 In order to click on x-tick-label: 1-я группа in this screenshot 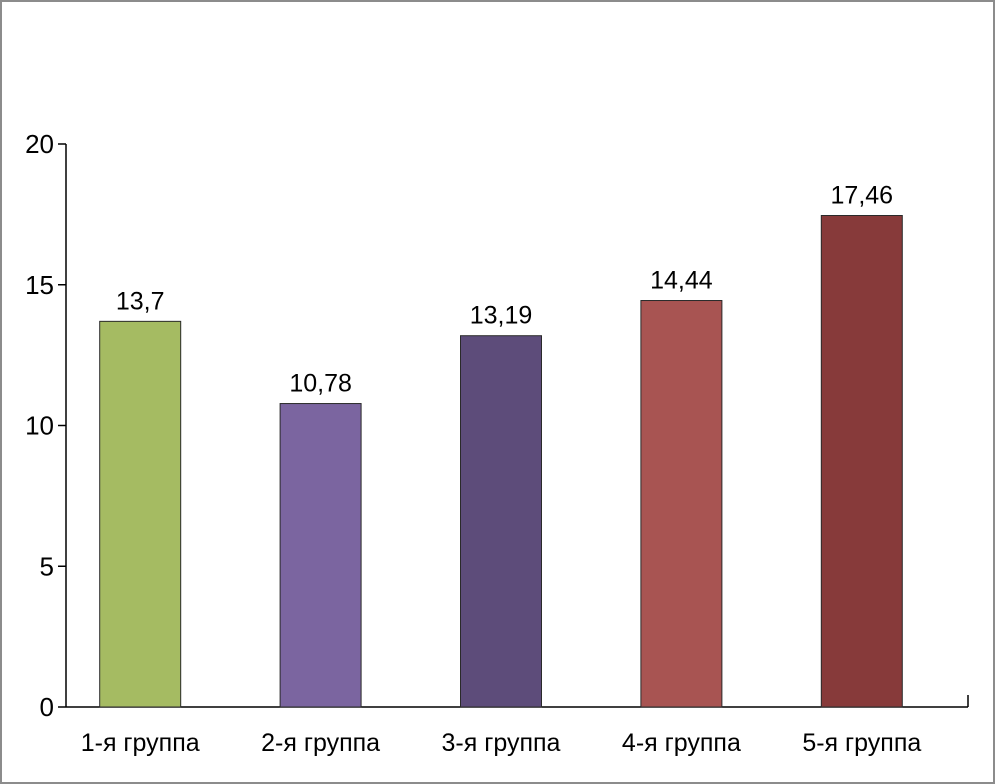, I will do `click(140, 743)`.